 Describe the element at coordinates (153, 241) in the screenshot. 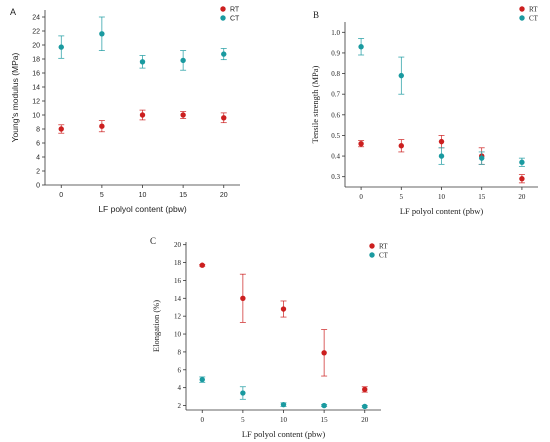

I see `panel-label: C` at that location.